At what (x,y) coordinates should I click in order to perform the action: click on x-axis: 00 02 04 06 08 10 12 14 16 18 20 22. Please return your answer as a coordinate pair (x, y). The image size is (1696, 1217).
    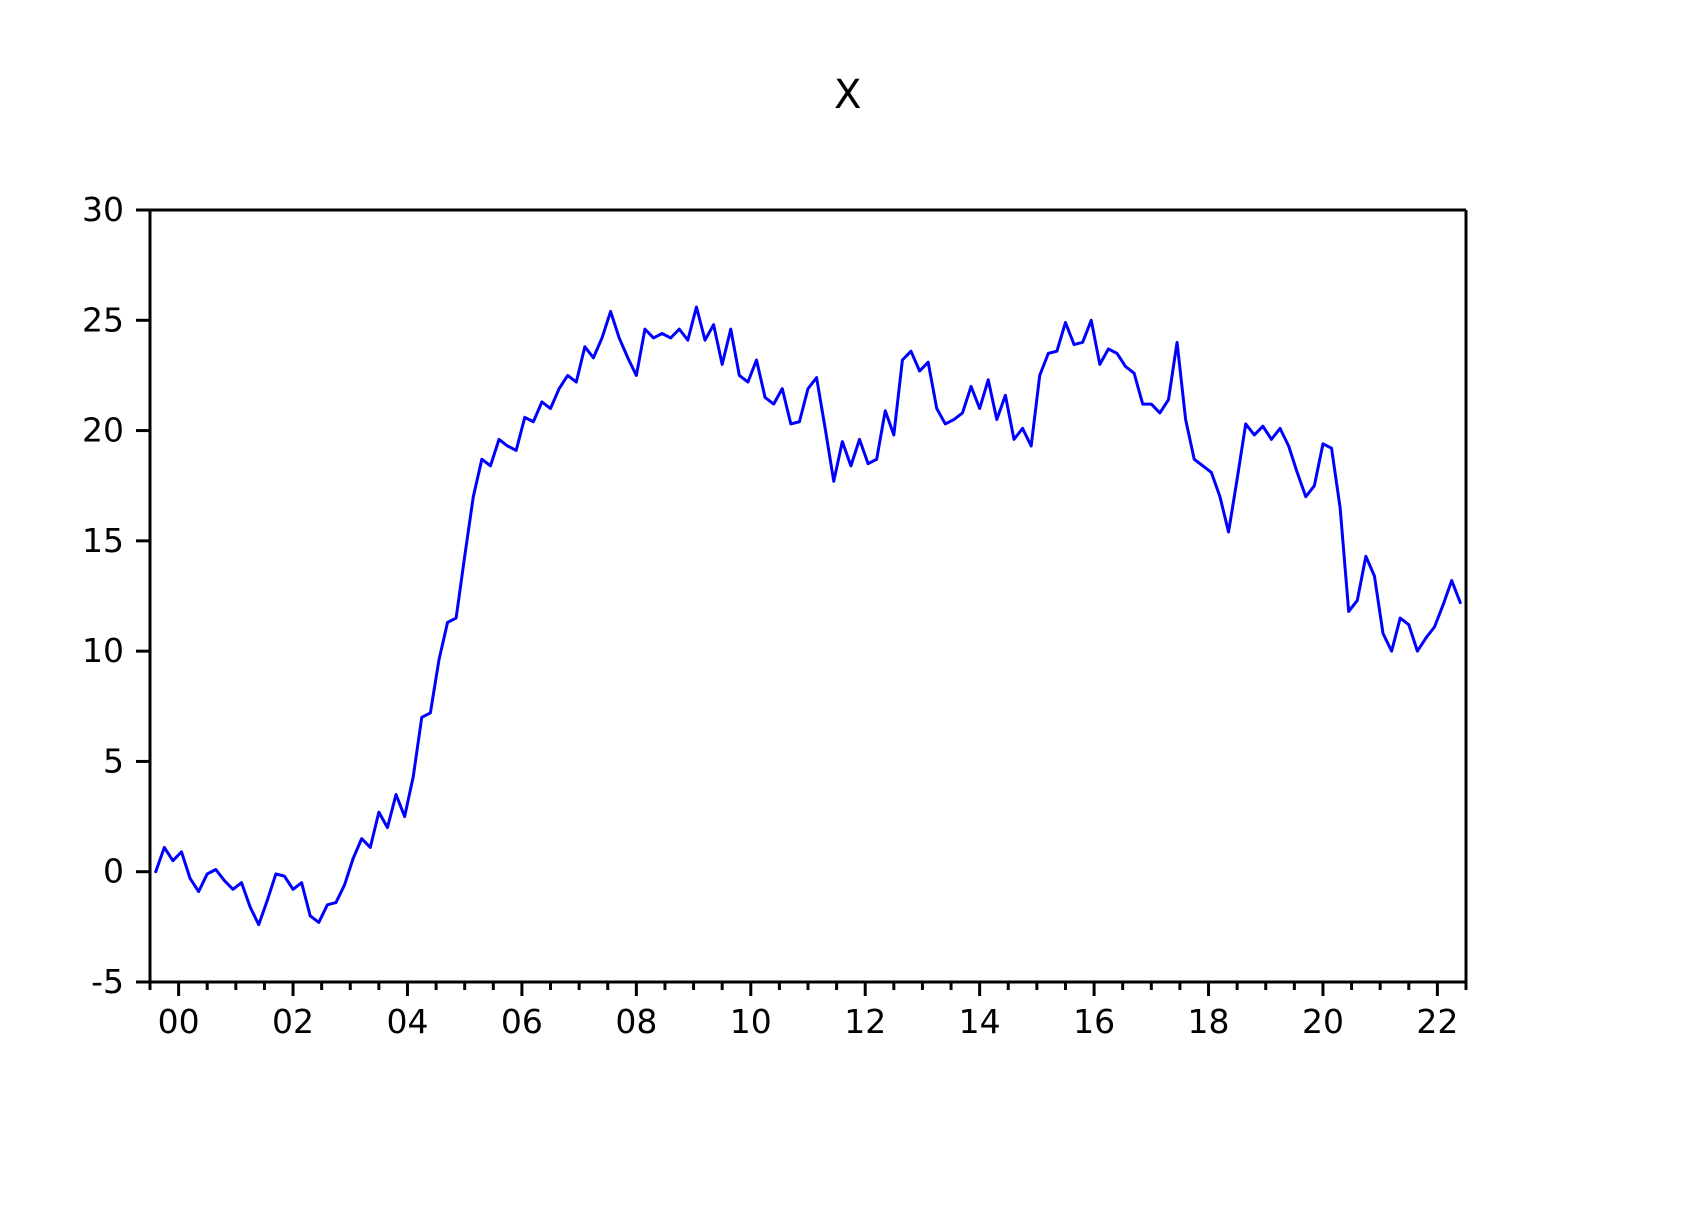
    Looking at the image, I should click on (808, 1011).